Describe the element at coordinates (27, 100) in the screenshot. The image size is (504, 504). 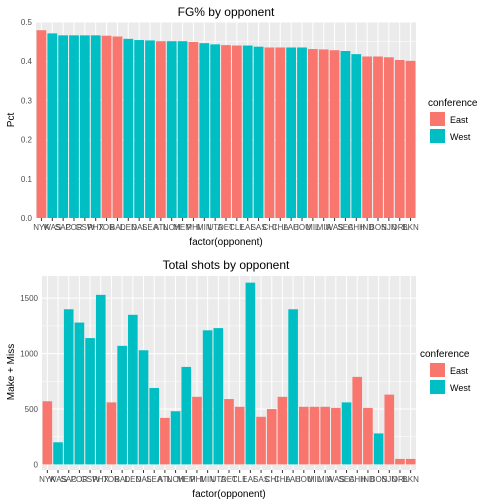
I see `y-tick-label: 0.3` at that location.